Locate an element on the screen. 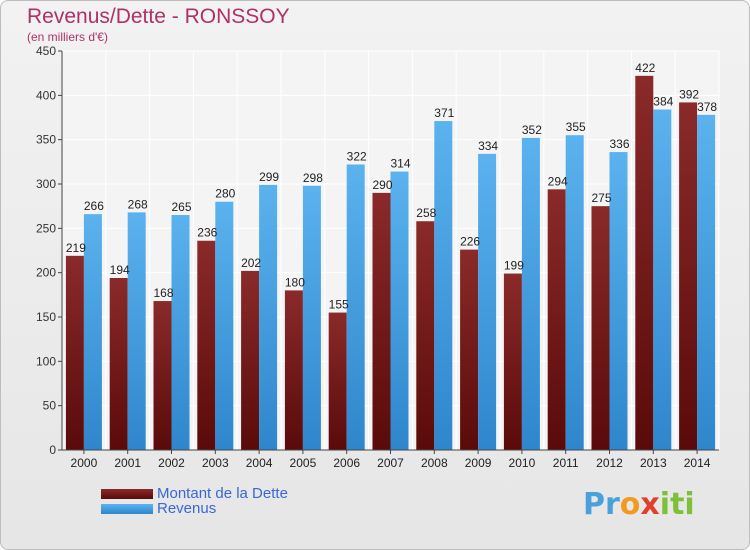  chart-subtitle: (en milliers d'€) is located at coordinates (67, 37).